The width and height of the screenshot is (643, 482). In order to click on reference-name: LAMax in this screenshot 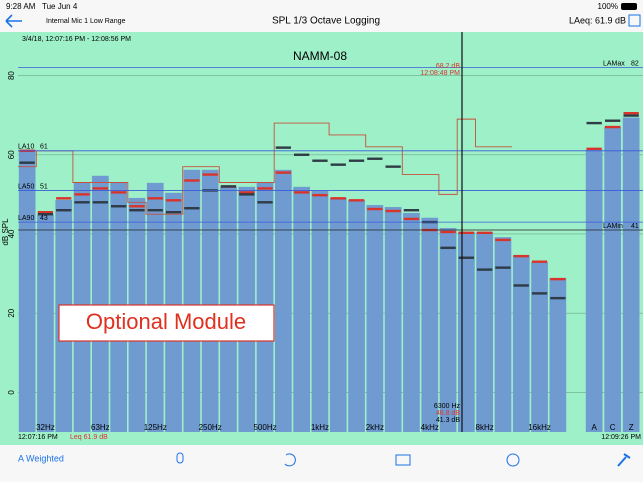, I will do `click(614, 63)`.